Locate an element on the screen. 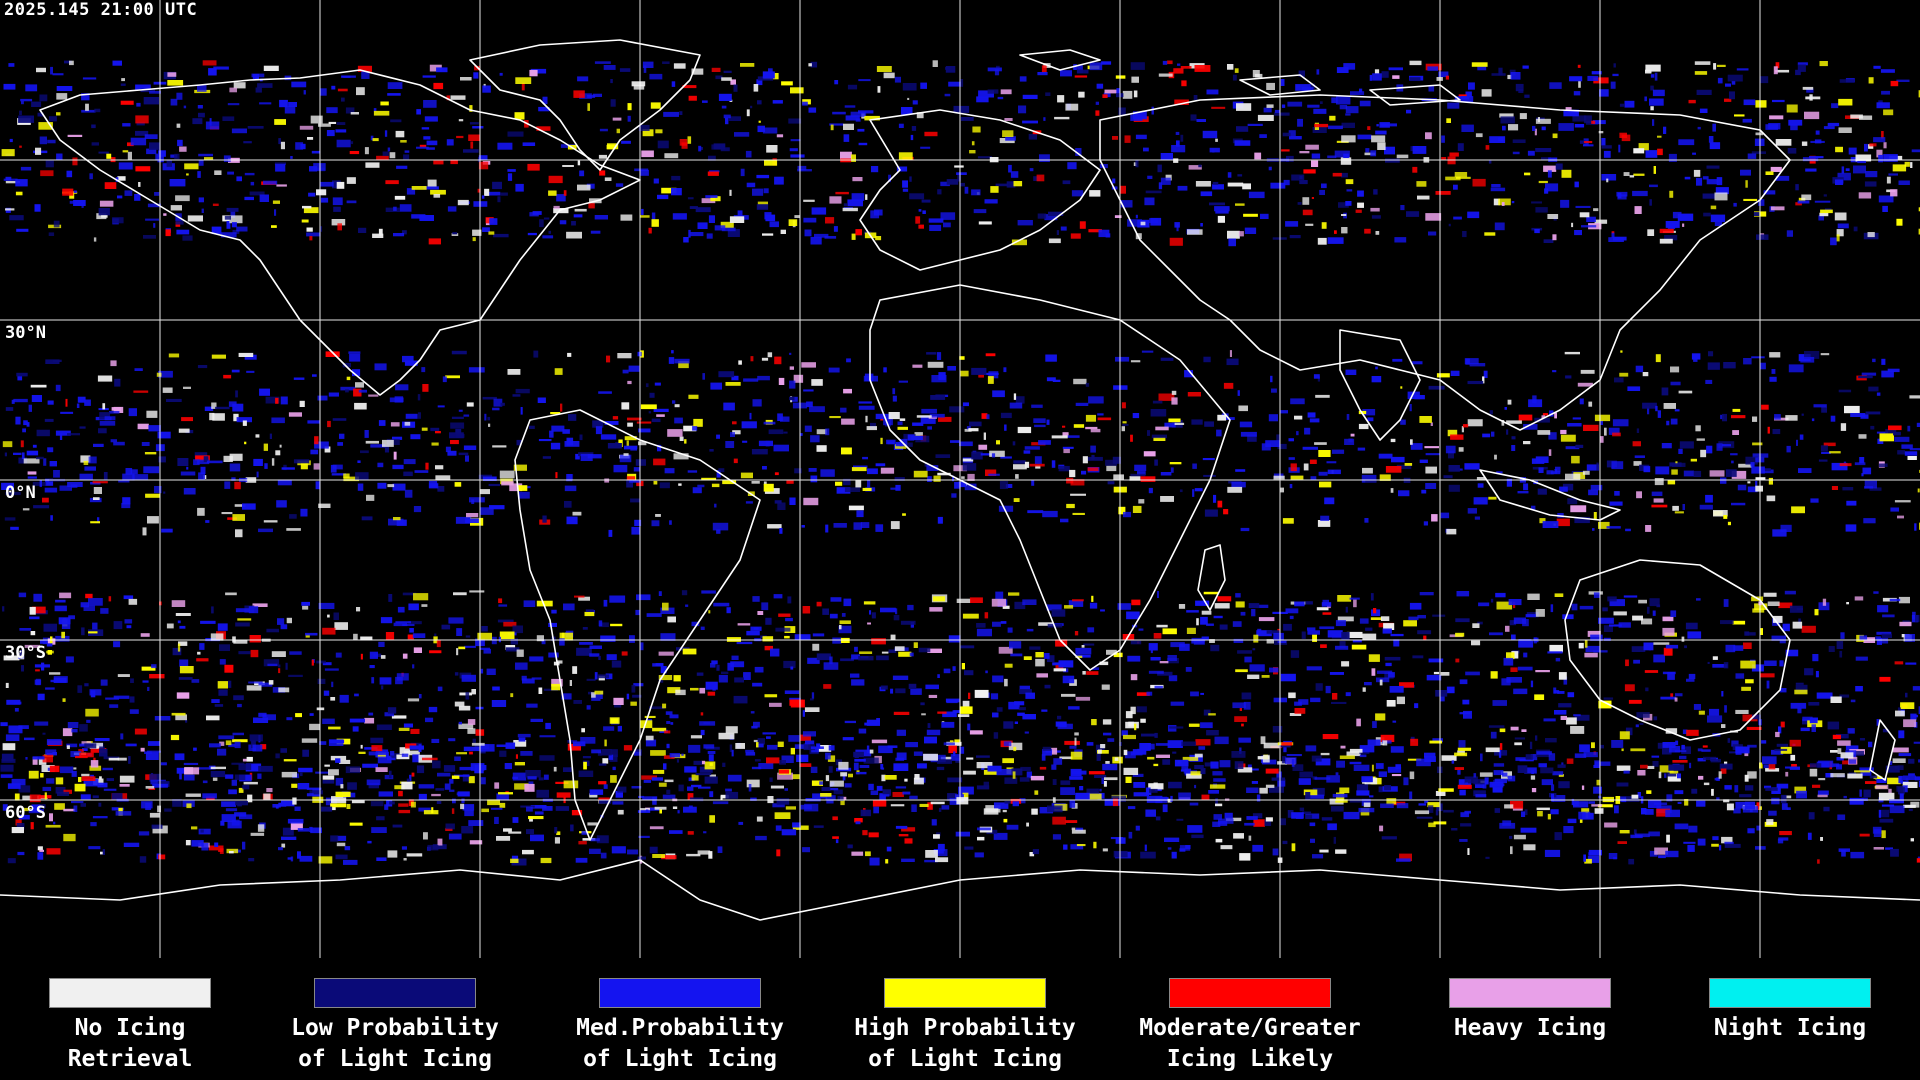 The width and height of the screenshot is (1920, 1080). legend-label-line1: No Icing is located at coordinates (130, 1028).